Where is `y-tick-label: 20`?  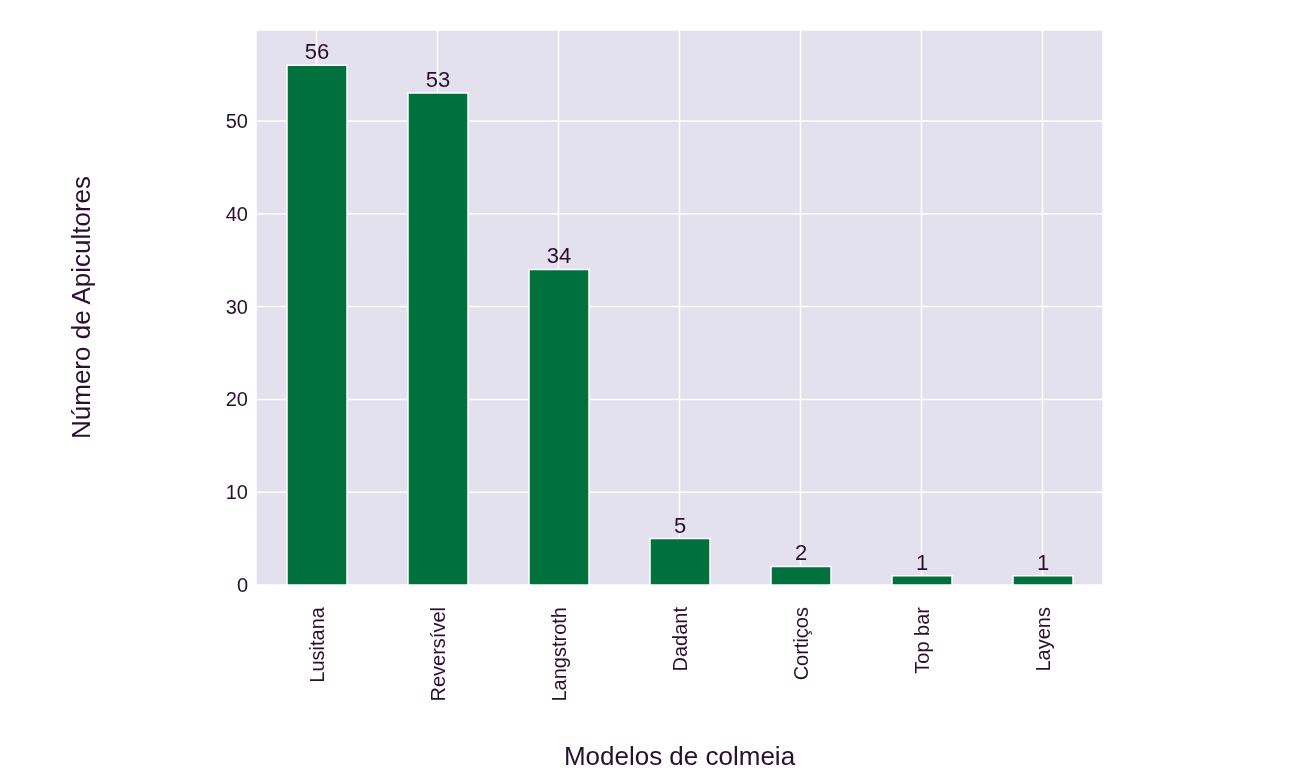
y-tick-label: 20 is located at coordinates (236, 399).